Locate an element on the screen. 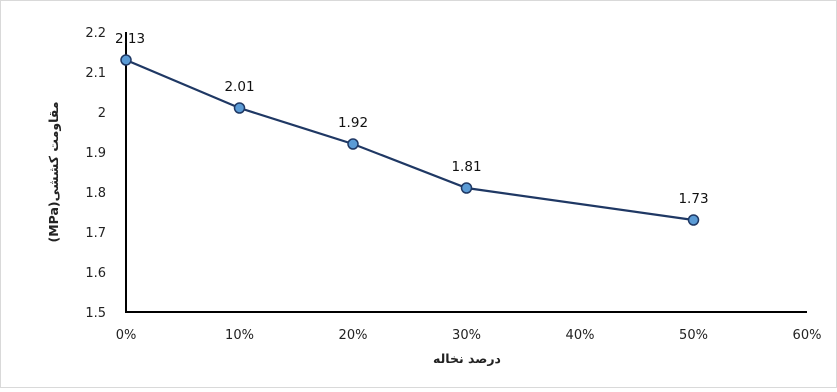 This screenshot has height=392, width=837. x-axis-ticks: 0% 10% 20% 30% 40% 50% 60% is located at coordinates (469, 335).